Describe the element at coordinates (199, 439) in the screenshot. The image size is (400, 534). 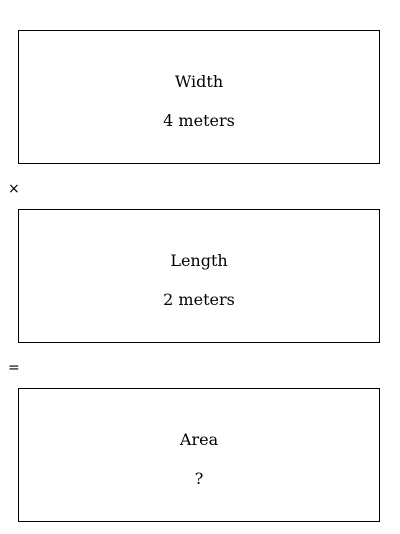
I see `area-title: Area` at that location.